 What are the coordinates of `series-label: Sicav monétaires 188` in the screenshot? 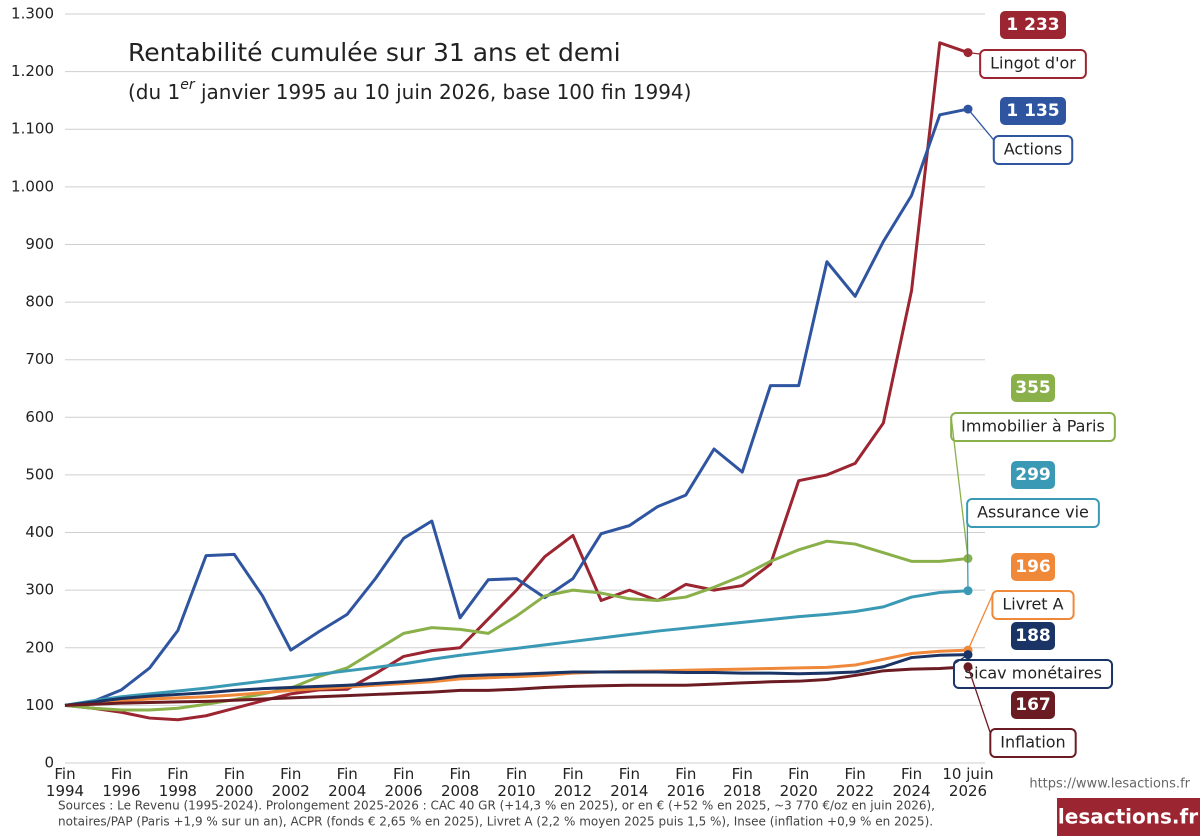 It's located at (1033, 655).